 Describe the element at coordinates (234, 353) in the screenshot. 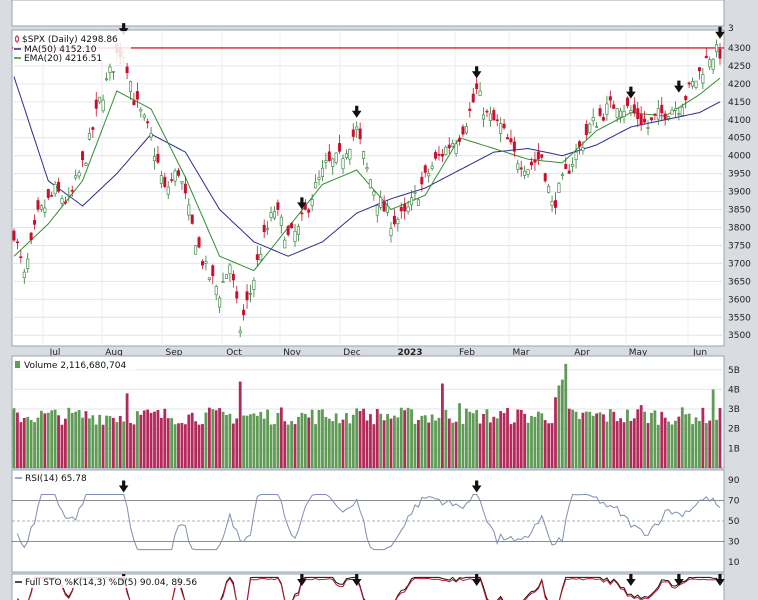

I see `x-tick-label: Oct` at that location.